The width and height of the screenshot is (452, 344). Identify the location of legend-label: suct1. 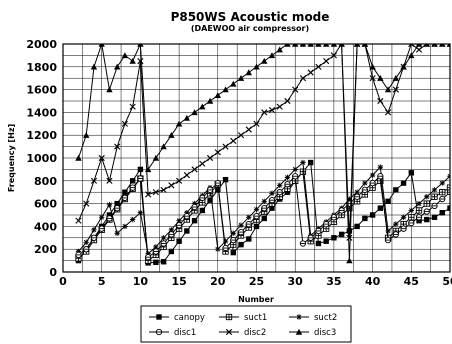
(255, 318).